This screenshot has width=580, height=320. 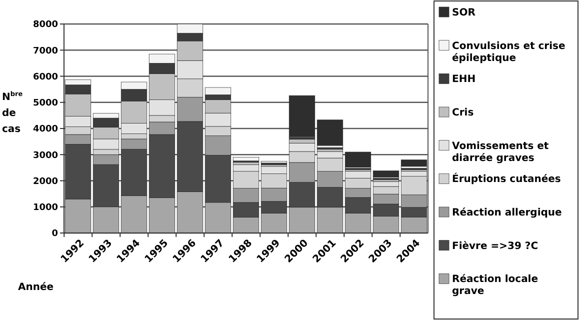 I want to click on y-tick-label: 2000, so click(x=45, y=181).